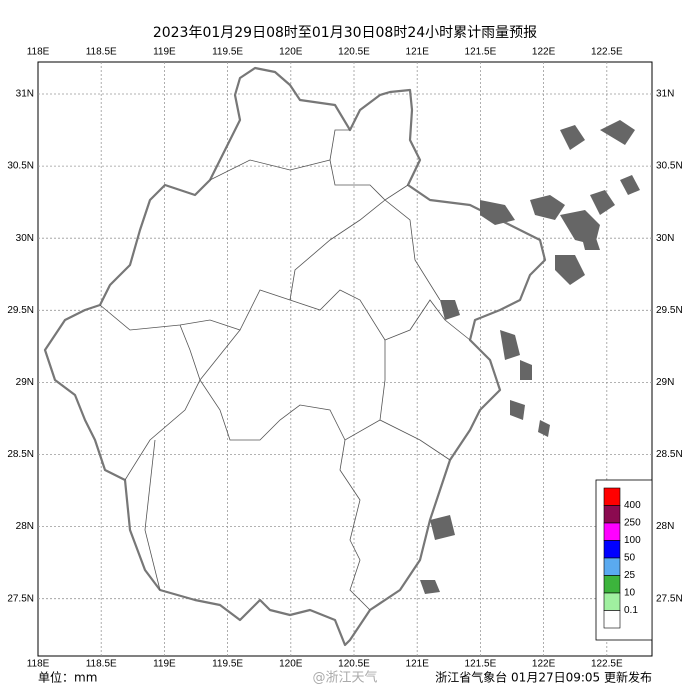 This screenshot has width=690, height=690. I want to click on lat-label-left: 28N, so click(25, 526).